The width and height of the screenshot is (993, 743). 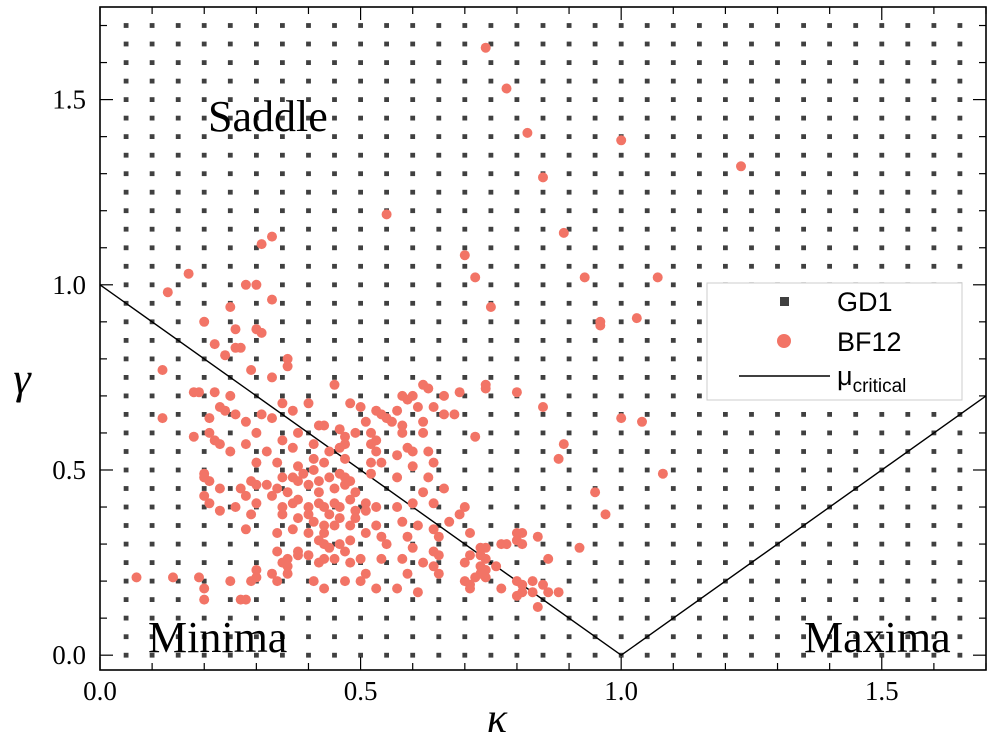 I want to click on y-axis-label: γ, so click(x=22, y=378).